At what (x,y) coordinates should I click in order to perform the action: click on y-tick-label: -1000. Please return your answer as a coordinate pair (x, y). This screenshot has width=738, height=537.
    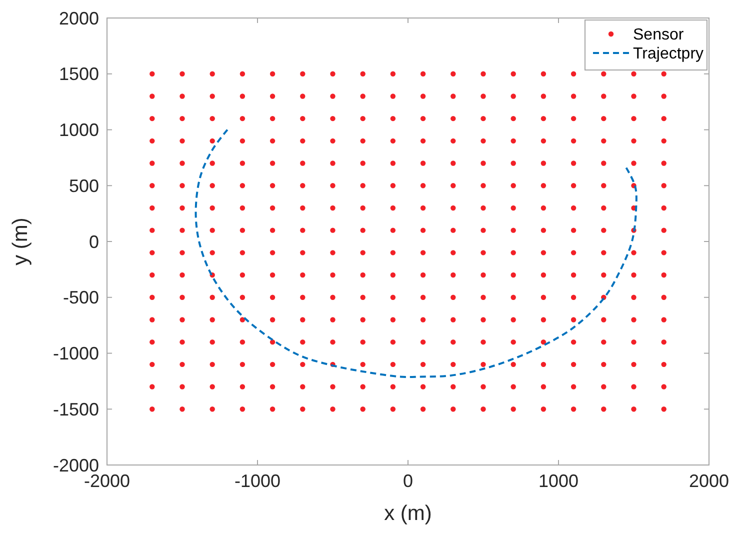
    Looking at the image, I should click on (75, 354).